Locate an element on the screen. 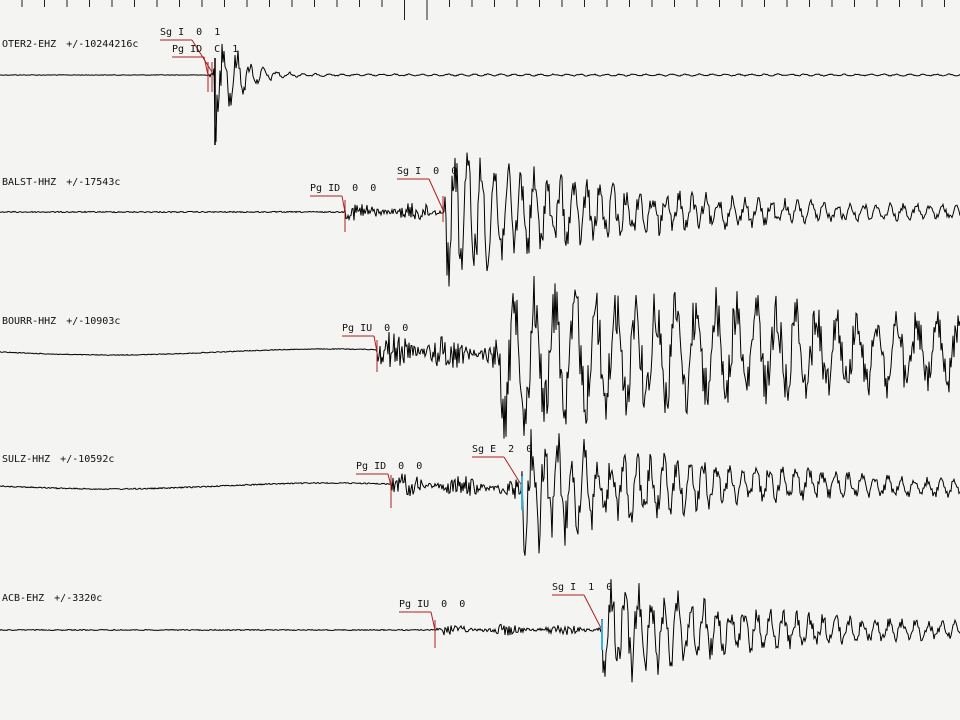  pick-label-acb-sg: Sg I 1 0 is located at coordinates (582, 587).